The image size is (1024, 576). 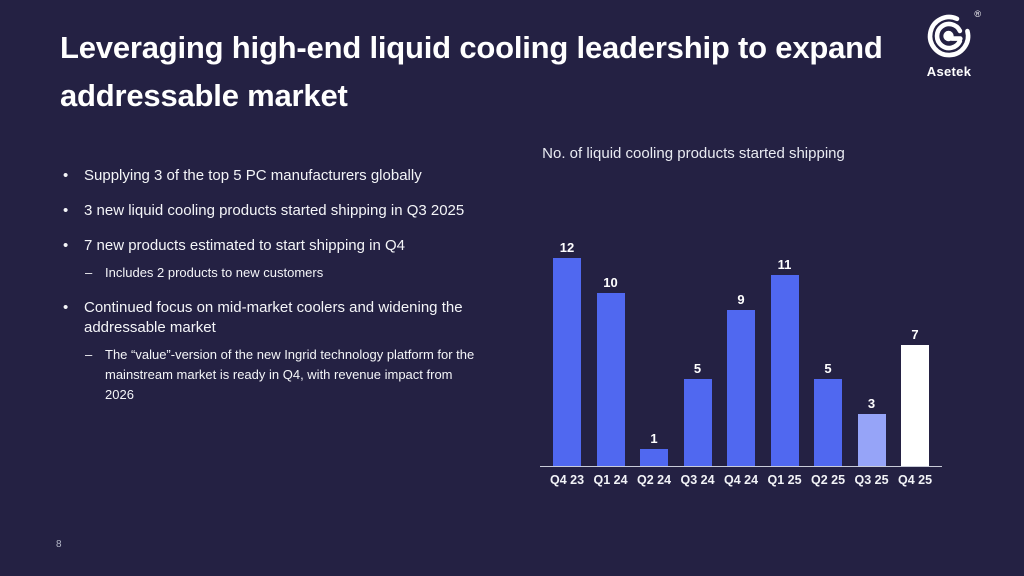 I want to click on bar-group: 10, so click(x=610, y=370).